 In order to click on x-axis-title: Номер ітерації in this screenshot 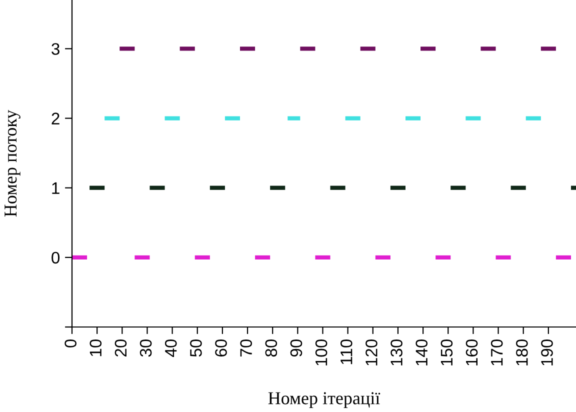, I will do `click(324, 400)`.